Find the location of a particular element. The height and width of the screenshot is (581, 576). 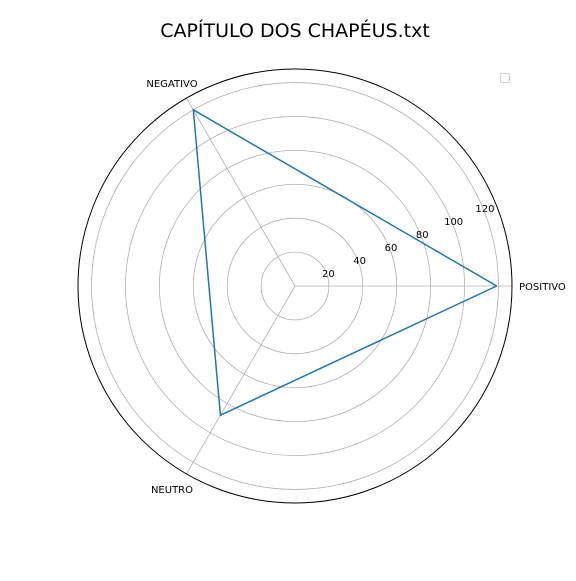

r-tick-label-20: 20 is located at coordinates (328, 274).